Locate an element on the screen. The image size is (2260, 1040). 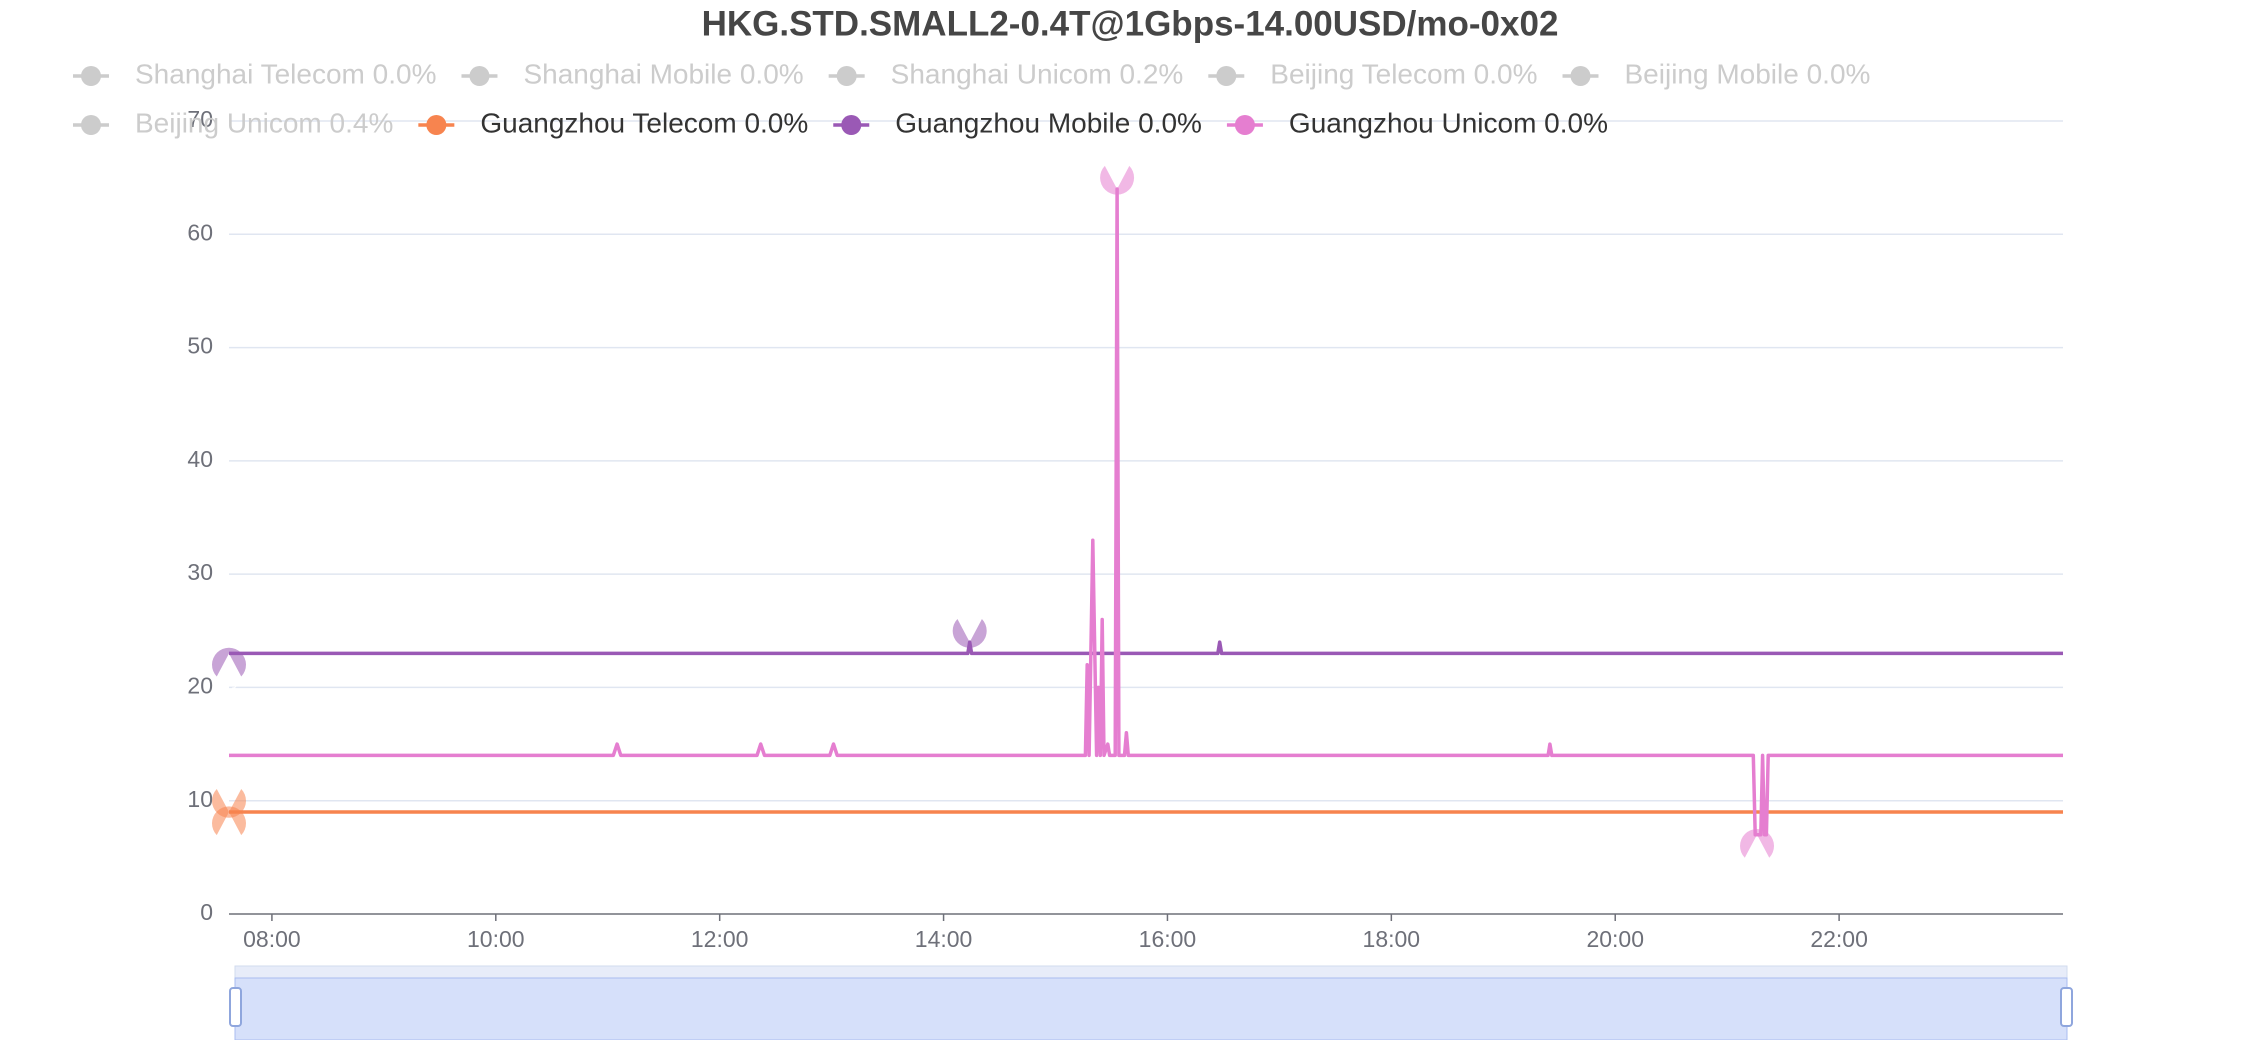
x-tick-label: 16:00 is located at coordinates (1168, 939).